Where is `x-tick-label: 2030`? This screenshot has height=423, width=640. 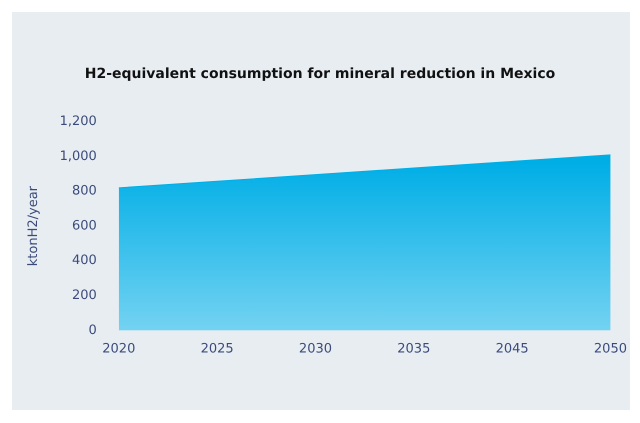 x-tick-label: 2030 is located at coordinates (315, 349).